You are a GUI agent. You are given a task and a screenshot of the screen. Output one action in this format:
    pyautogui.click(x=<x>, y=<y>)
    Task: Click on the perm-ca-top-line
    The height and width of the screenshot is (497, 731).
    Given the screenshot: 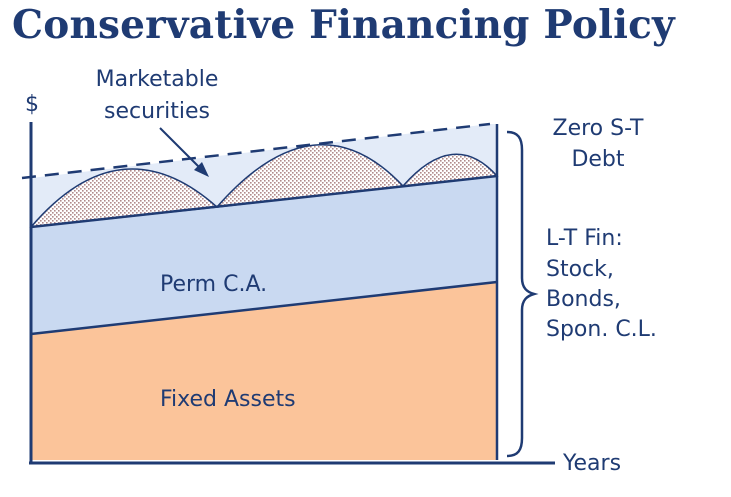 What is the action you would take?
    pyautogui.click(x=264, y=201)
    